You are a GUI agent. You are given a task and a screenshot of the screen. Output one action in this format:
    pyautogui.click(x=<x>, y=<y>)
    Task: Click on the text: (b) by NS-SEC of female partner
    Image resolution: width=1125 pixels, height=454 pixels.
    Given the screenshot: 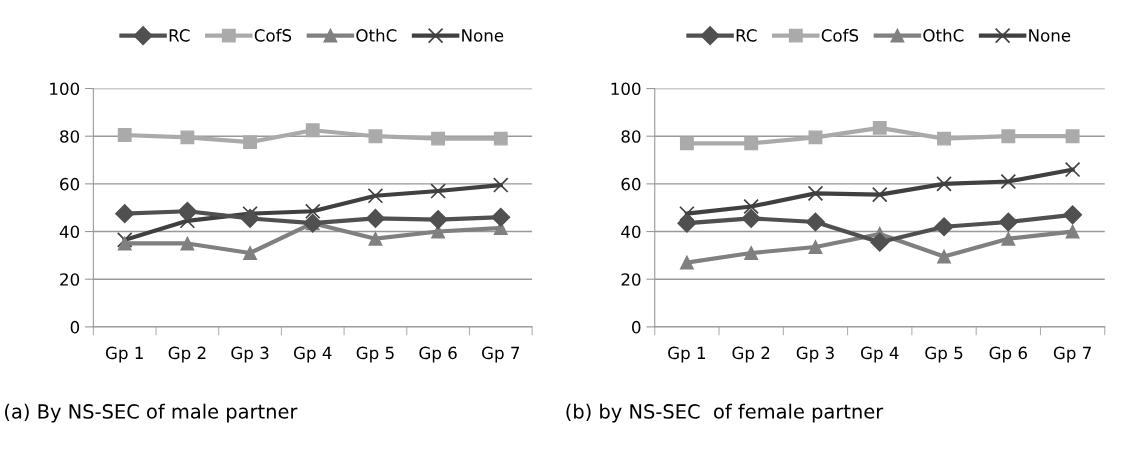 What is the action you would take?
    pyautogui.click(x=725, y=413)
    